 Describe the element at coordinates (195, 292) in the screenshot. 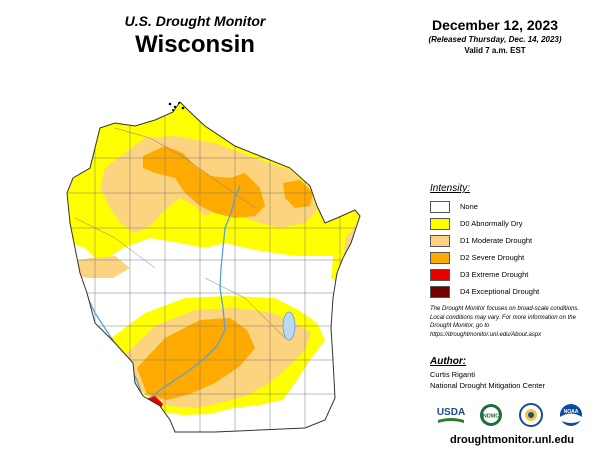

I see `wisconsin-river` at that location.